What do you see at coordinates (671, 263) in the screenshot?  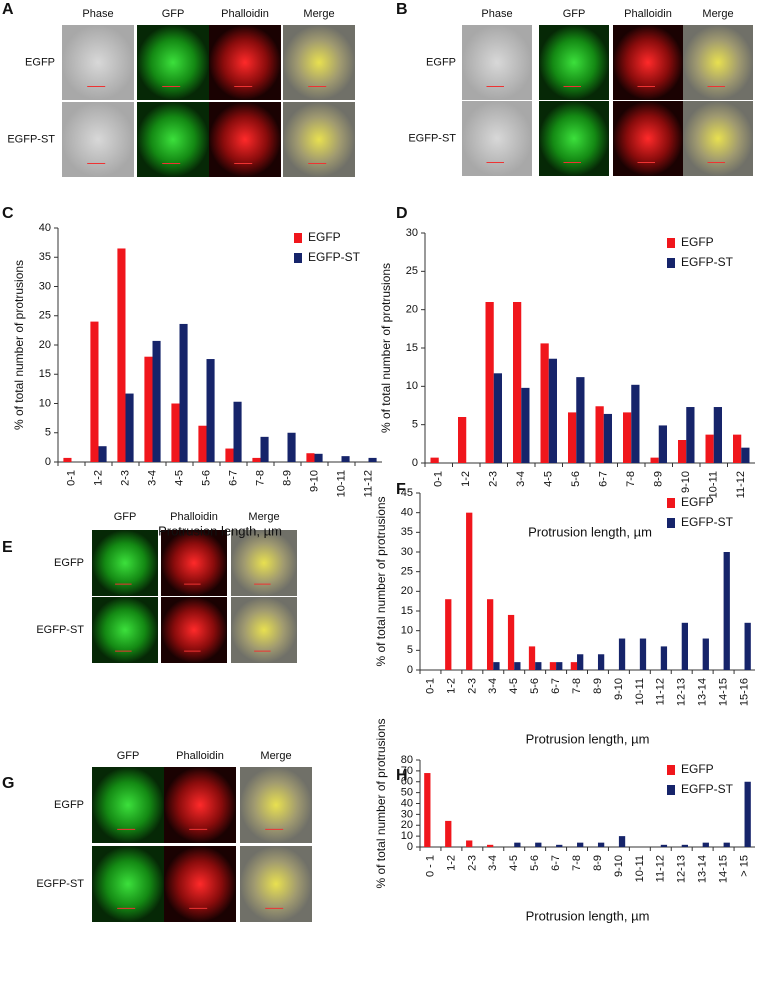 I see `legend-swatch` at bounding box center [671, 263].